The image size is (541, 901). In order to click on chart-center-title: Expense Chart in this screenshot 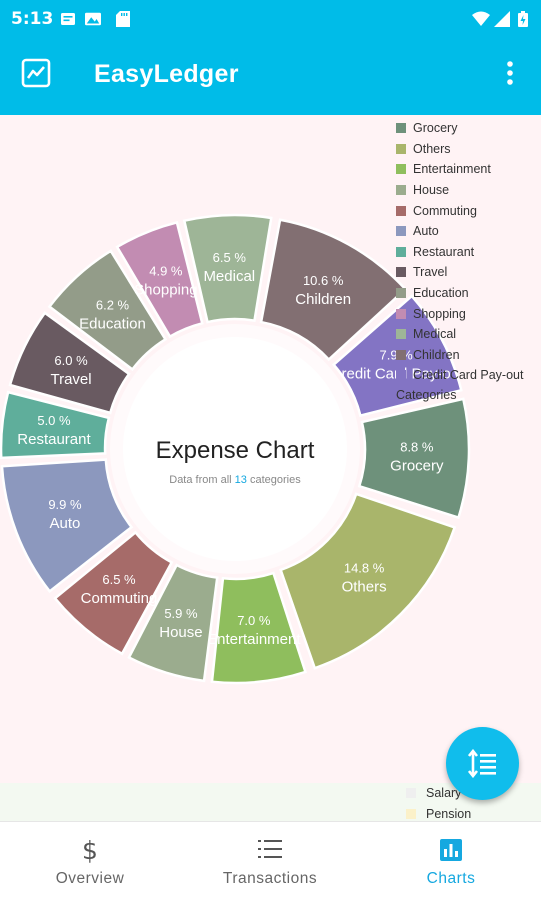, I will do `click(235, 450)`.